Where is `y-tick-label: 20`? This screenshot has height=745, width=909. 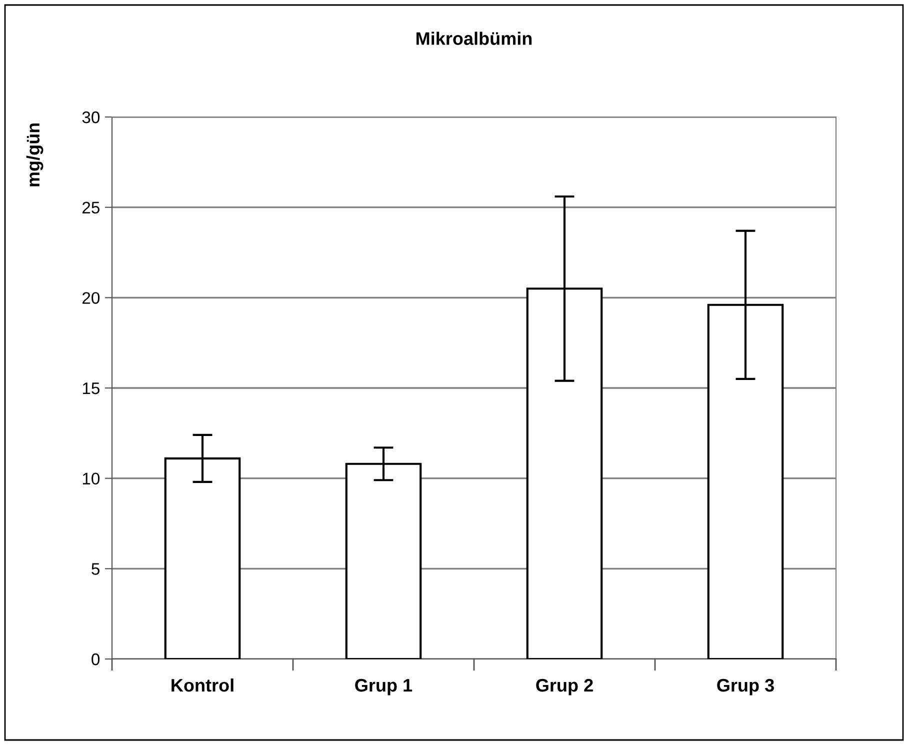
y-tick-label: 20 is located at coordinates (91, 298).